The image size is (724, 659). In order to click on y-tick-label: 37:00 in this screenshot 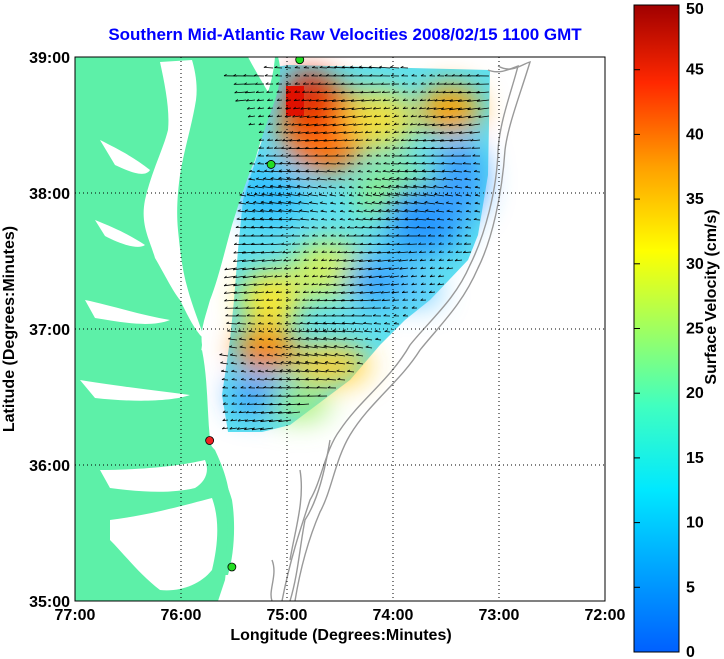, I will do `click(49, 330)`.